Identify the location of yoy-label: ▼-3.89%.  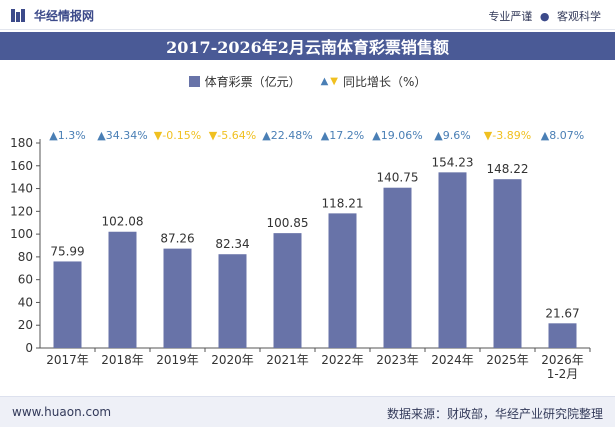
(507, 135).